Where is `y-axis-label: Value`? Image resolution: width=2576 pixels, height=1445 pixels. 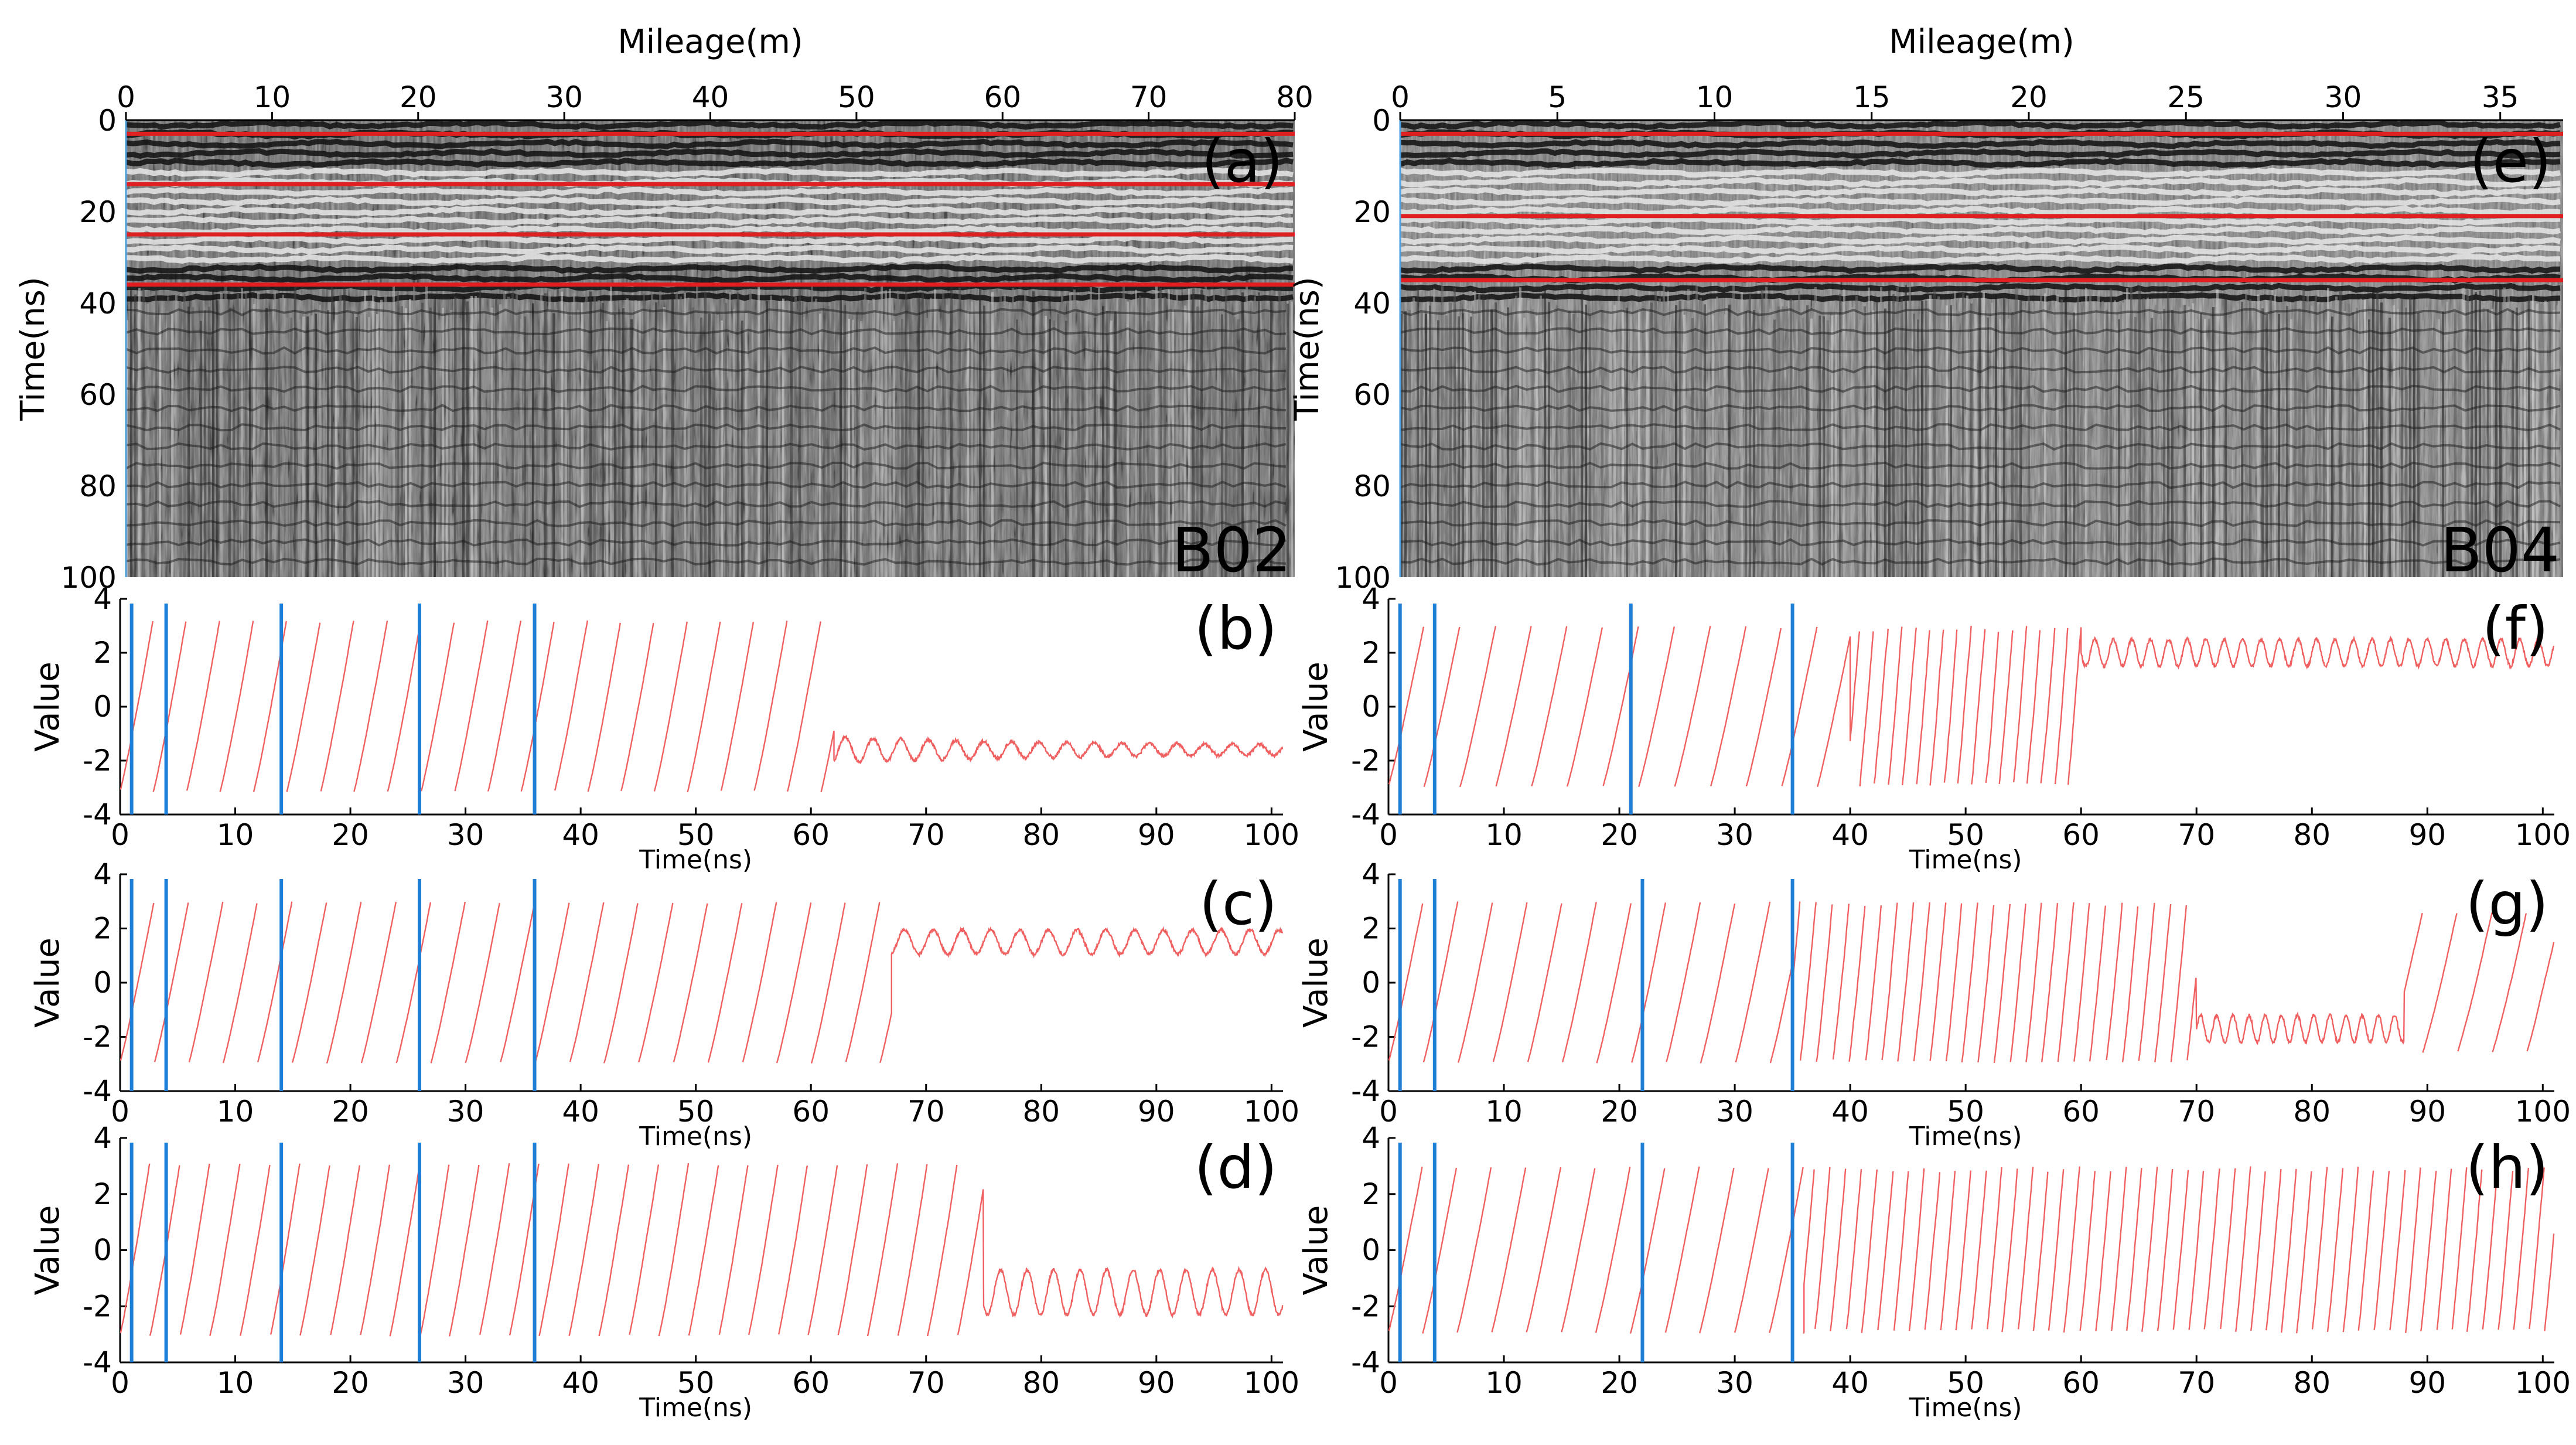
y-axis-label: Value is located at coordinates (1316, 983).